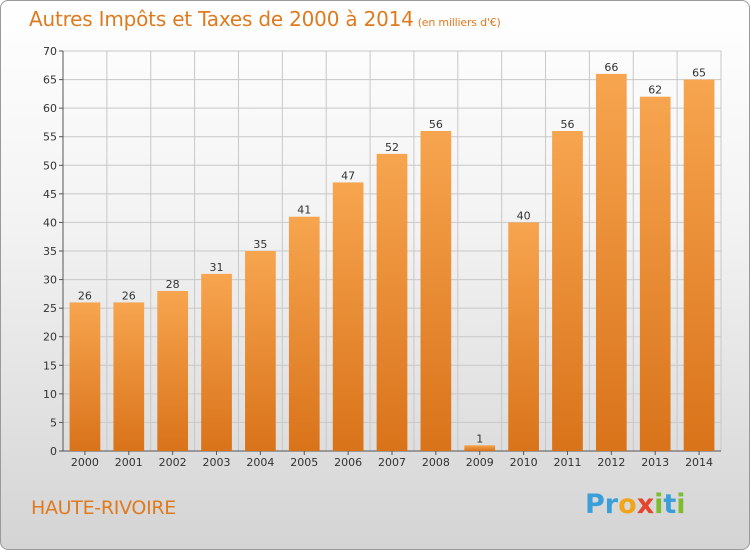 The height and width of the screenshot is (550, 750). I want to click on logo-letter: P, so click(595, 504).